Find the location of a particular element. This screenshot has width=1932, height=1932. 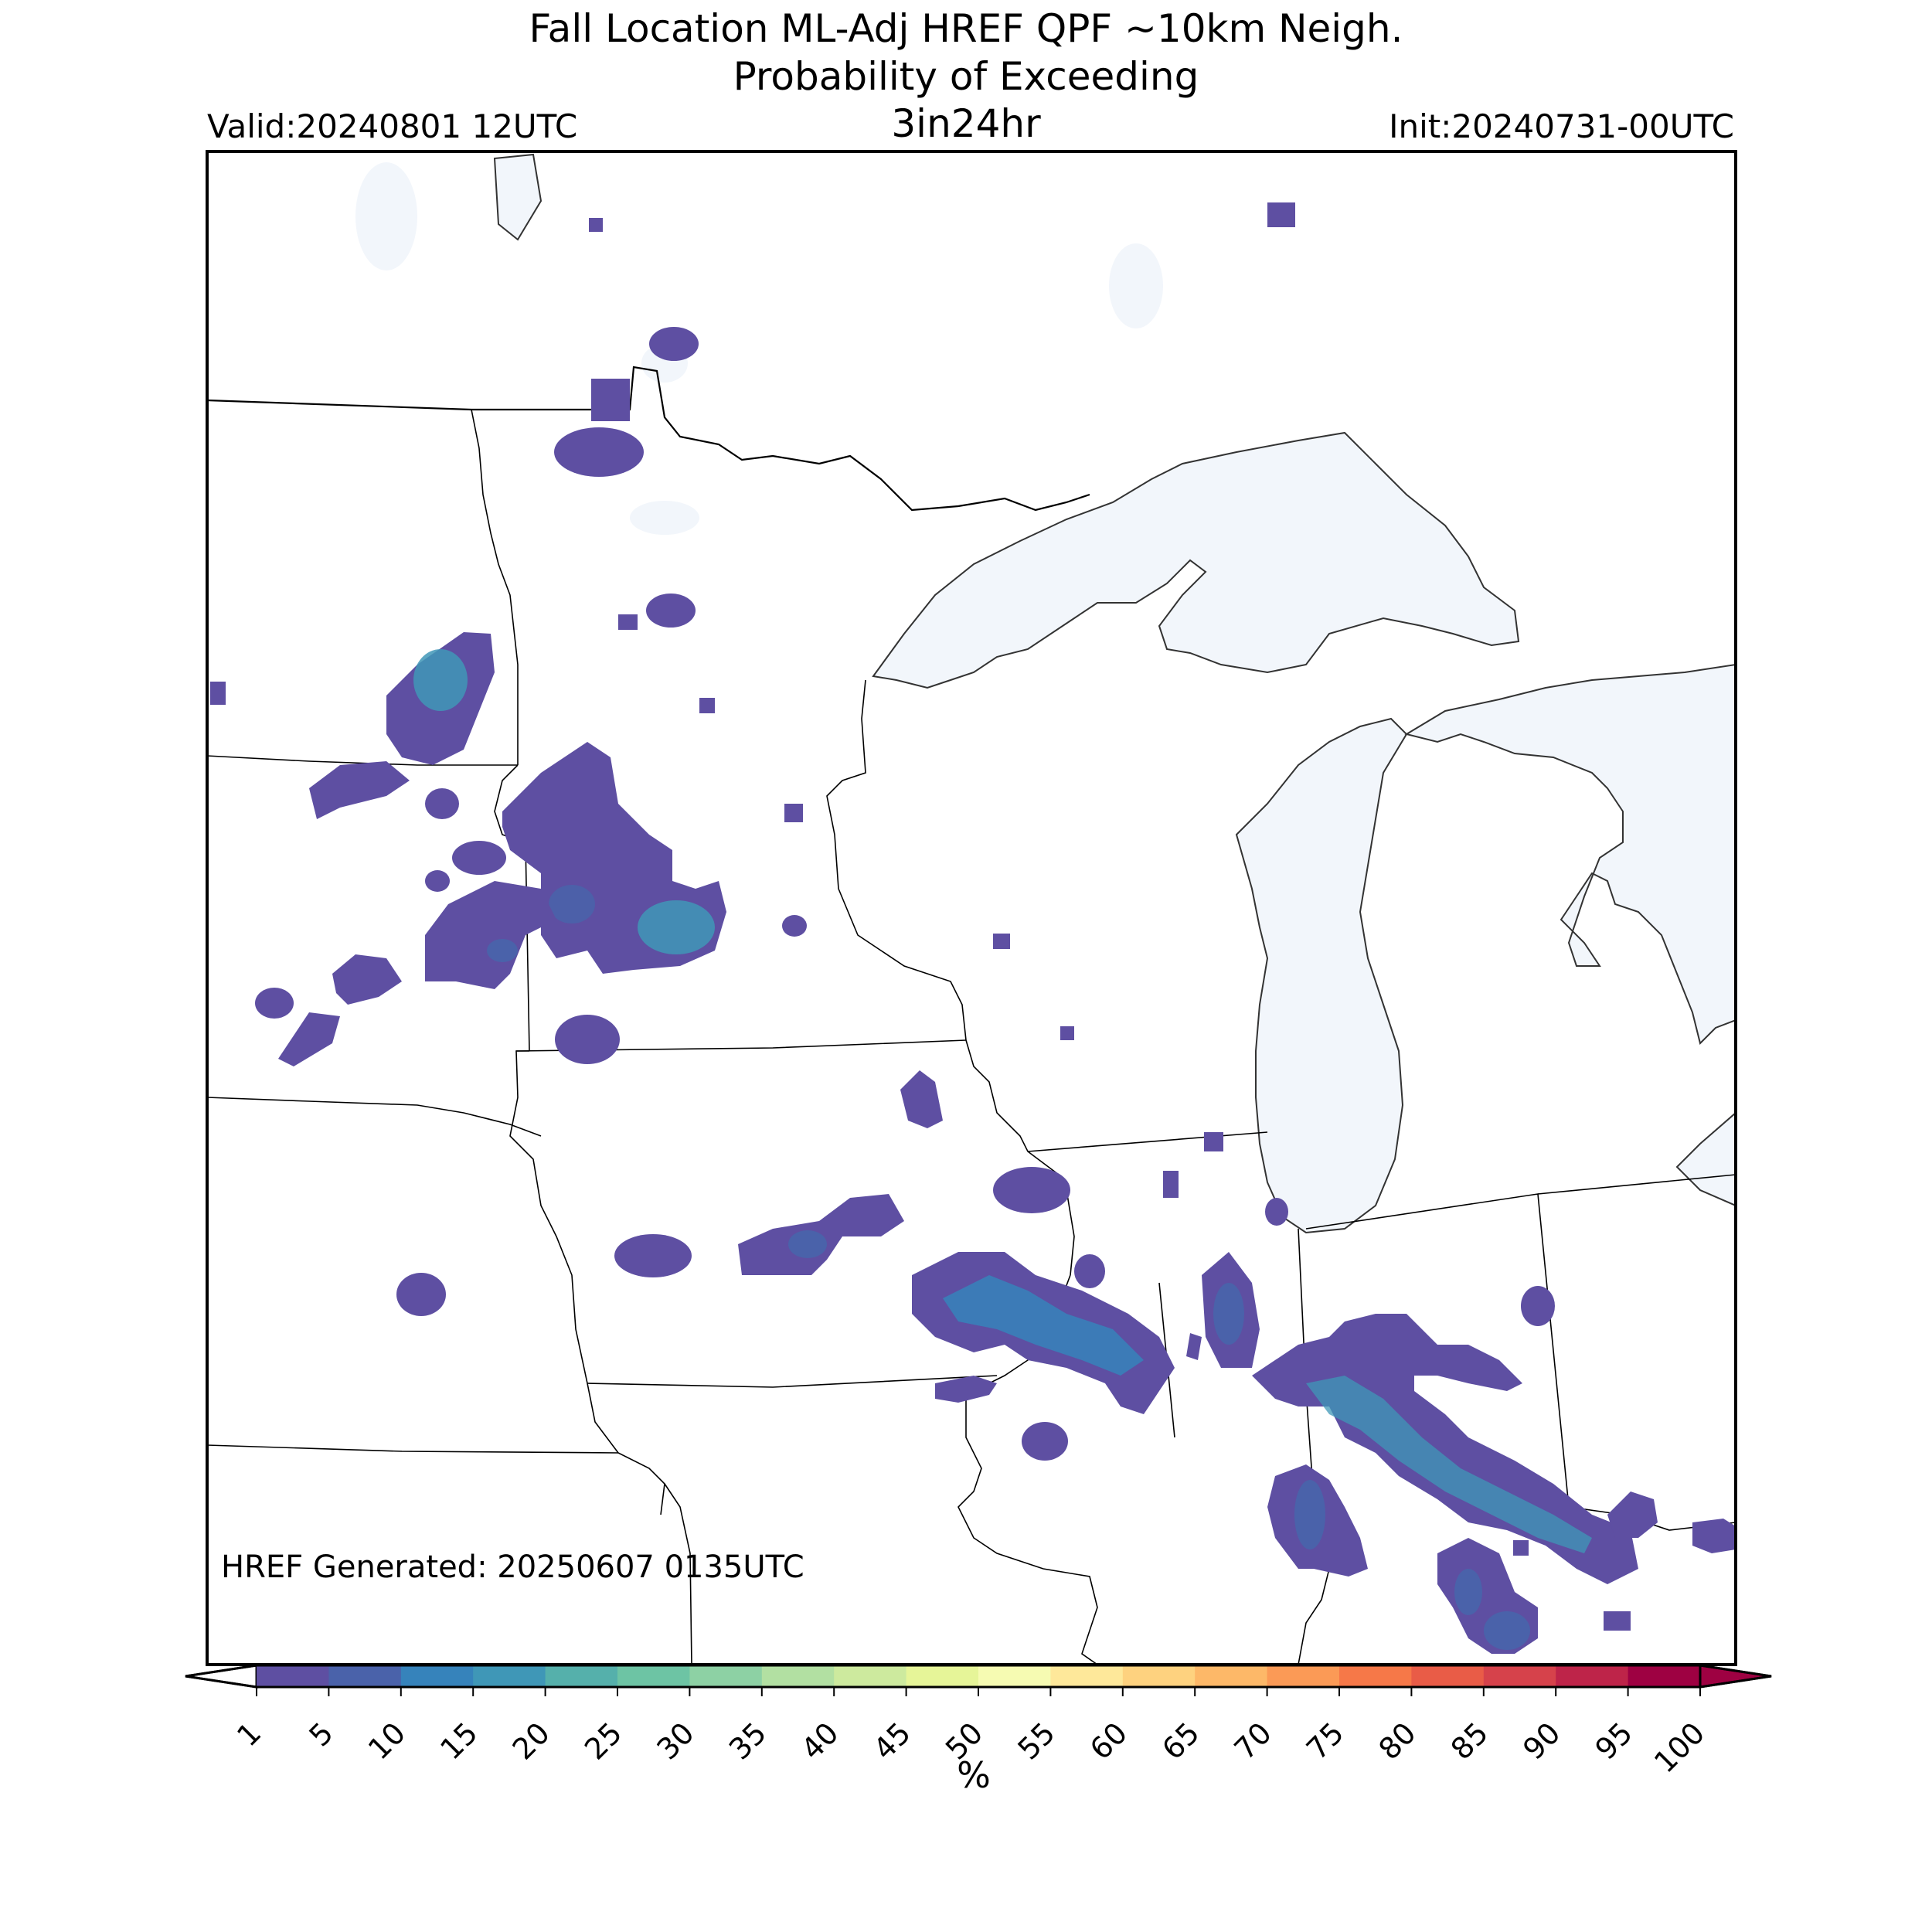

init-time-label: Init:20240731-00UTC is located at coordinates (1561, 126).